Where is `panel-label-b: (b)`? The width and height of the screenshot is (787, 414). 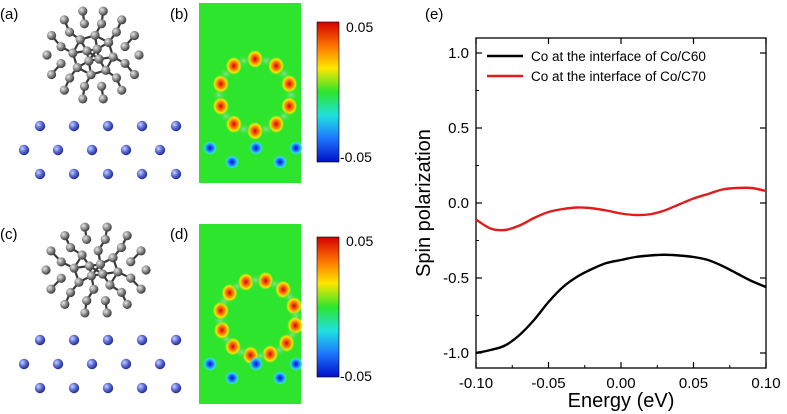
panel-label-b: (b) is located at coordinates (179, 14).